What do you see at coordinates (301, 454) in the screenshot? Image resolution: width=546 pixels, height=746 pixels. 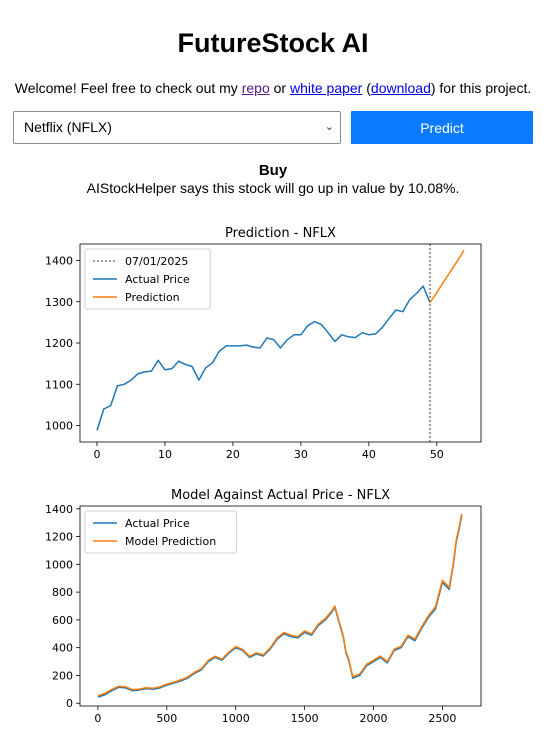 I see `x-tick-label: 30` at bounding box center [301, 454].